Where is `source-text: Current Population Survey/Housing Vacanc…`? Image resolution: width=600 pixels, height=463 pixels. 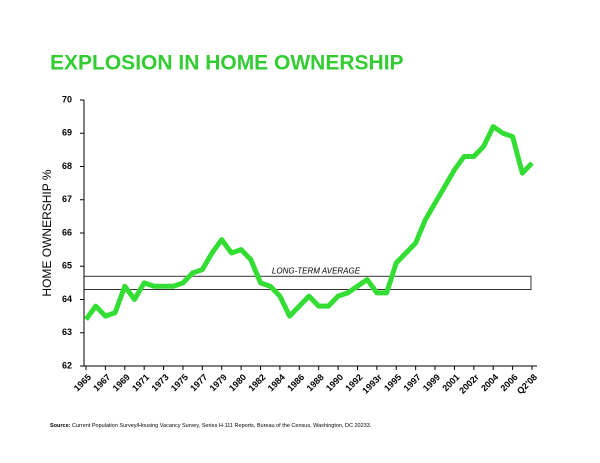
source-text: Current Population Survey/Housing Vacanc… is located at coordinates (222, 426).